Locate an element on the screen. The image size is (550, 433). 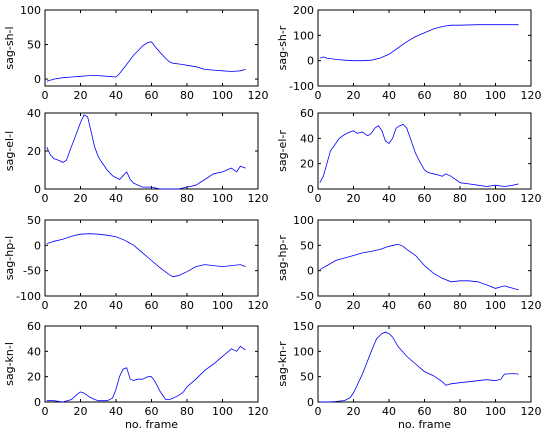
subplot-sag-el-r: 0 20 40 60 80 100 120 0 20 40 60 sag-el-r is located at coordinates (409, 156).